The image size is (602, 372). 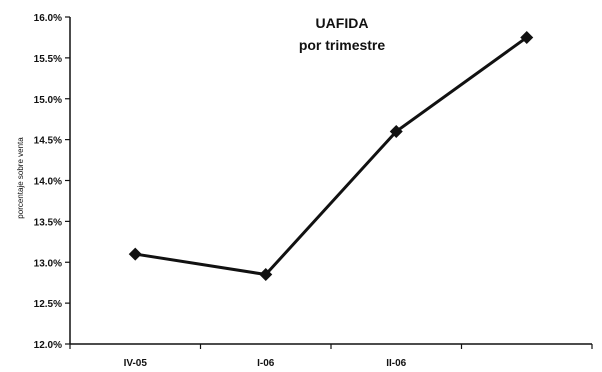 What do you see at coordinates (48, 263) in the screenshot?
I see `y-tick-label: 13.0%` at bounding box center [48, 263].